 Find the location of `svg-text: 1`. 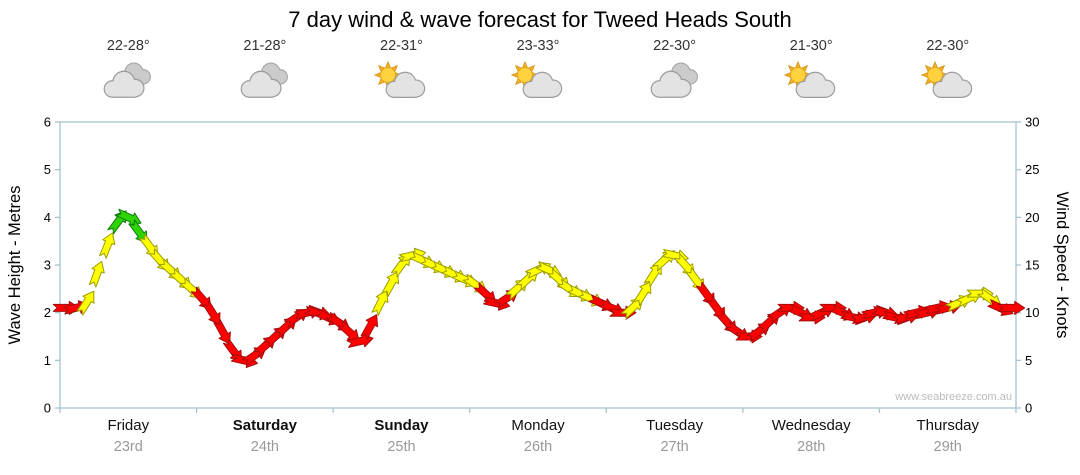

svg-text: 1 is located at coordinates (47, 360).